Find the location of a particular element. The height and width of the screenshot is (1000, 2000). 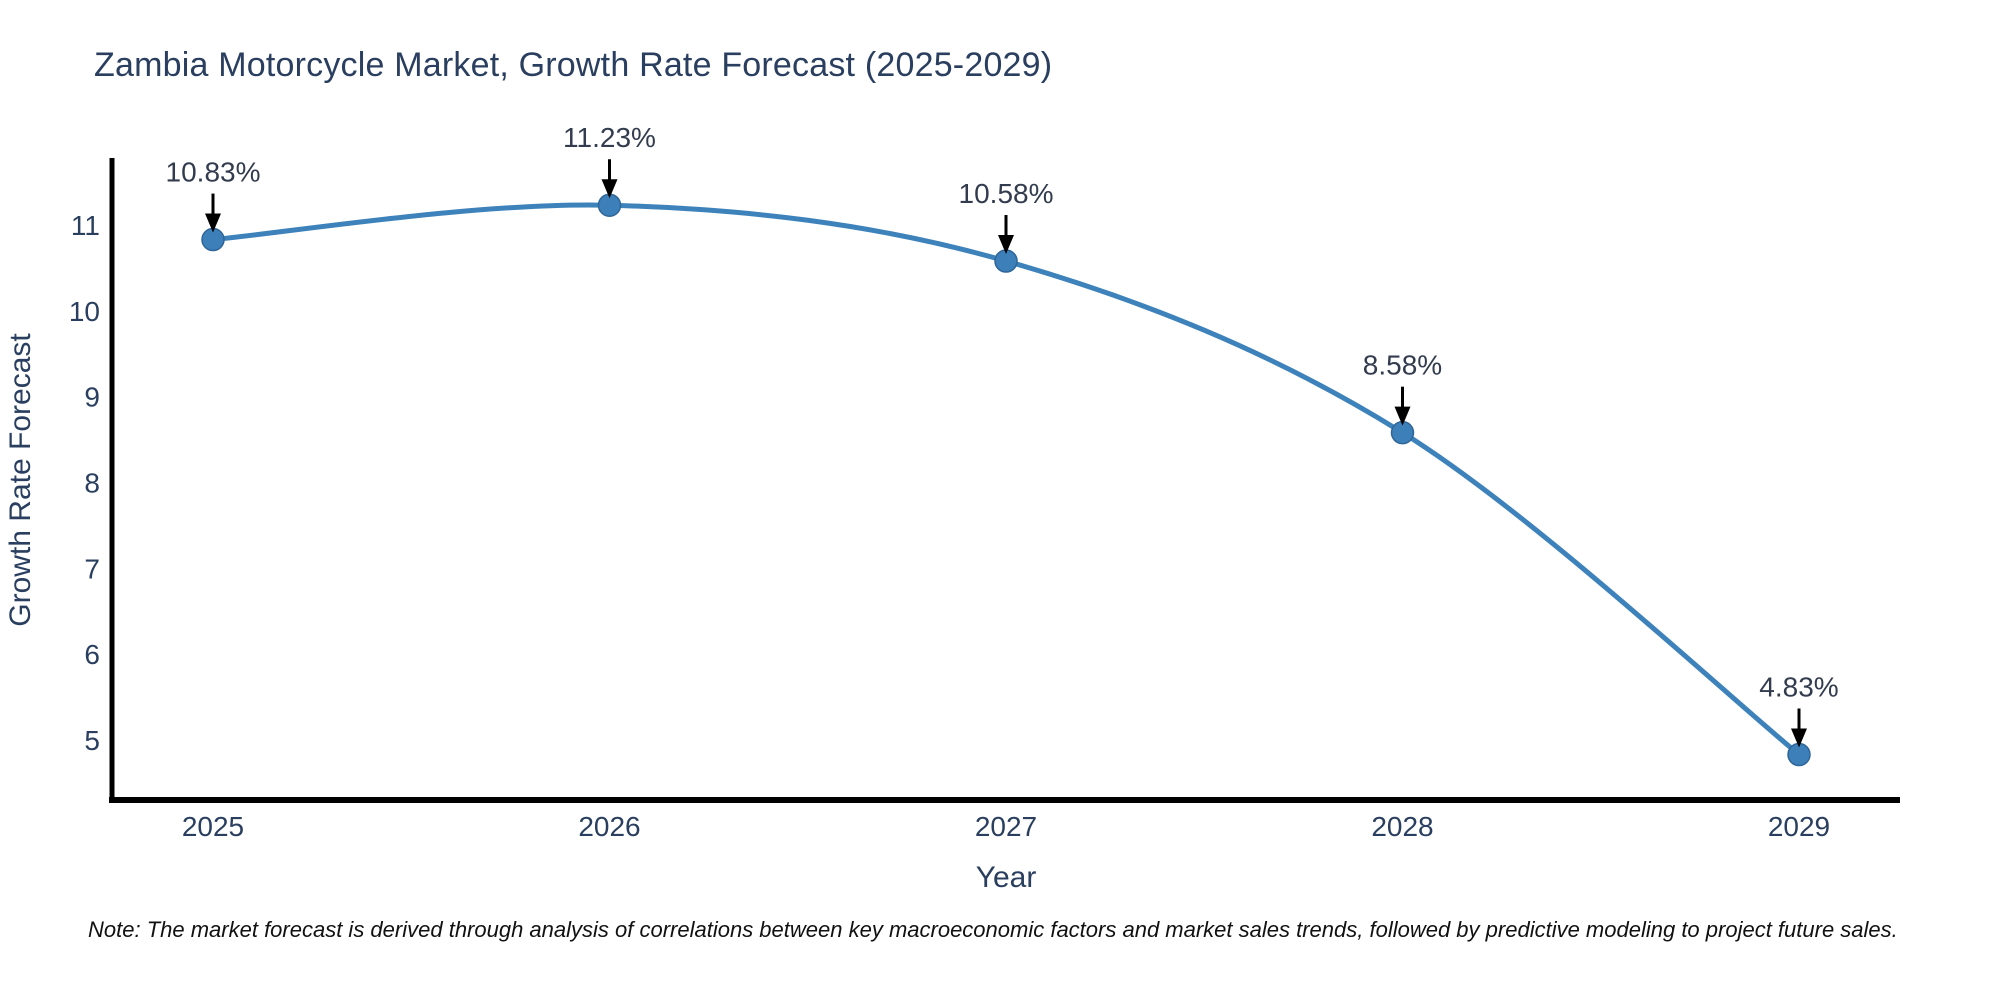

y-tick-label: 6 is located at coordinates (92, 654).